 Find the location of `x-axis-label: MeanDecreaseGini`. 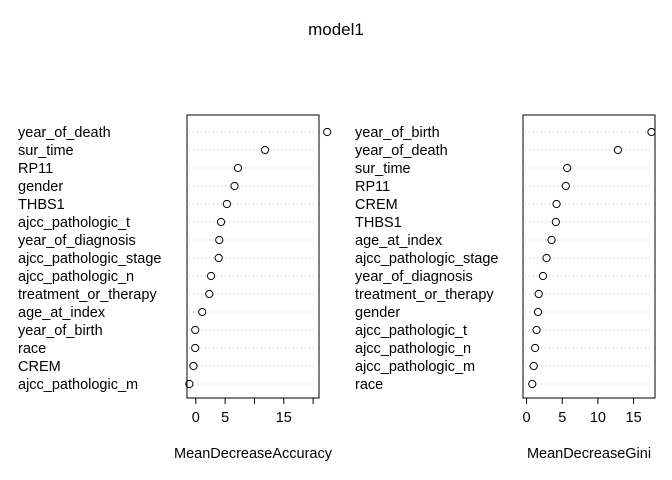

x-axis-label: MeanDecreaseGini is located at coordinates (589, 454).